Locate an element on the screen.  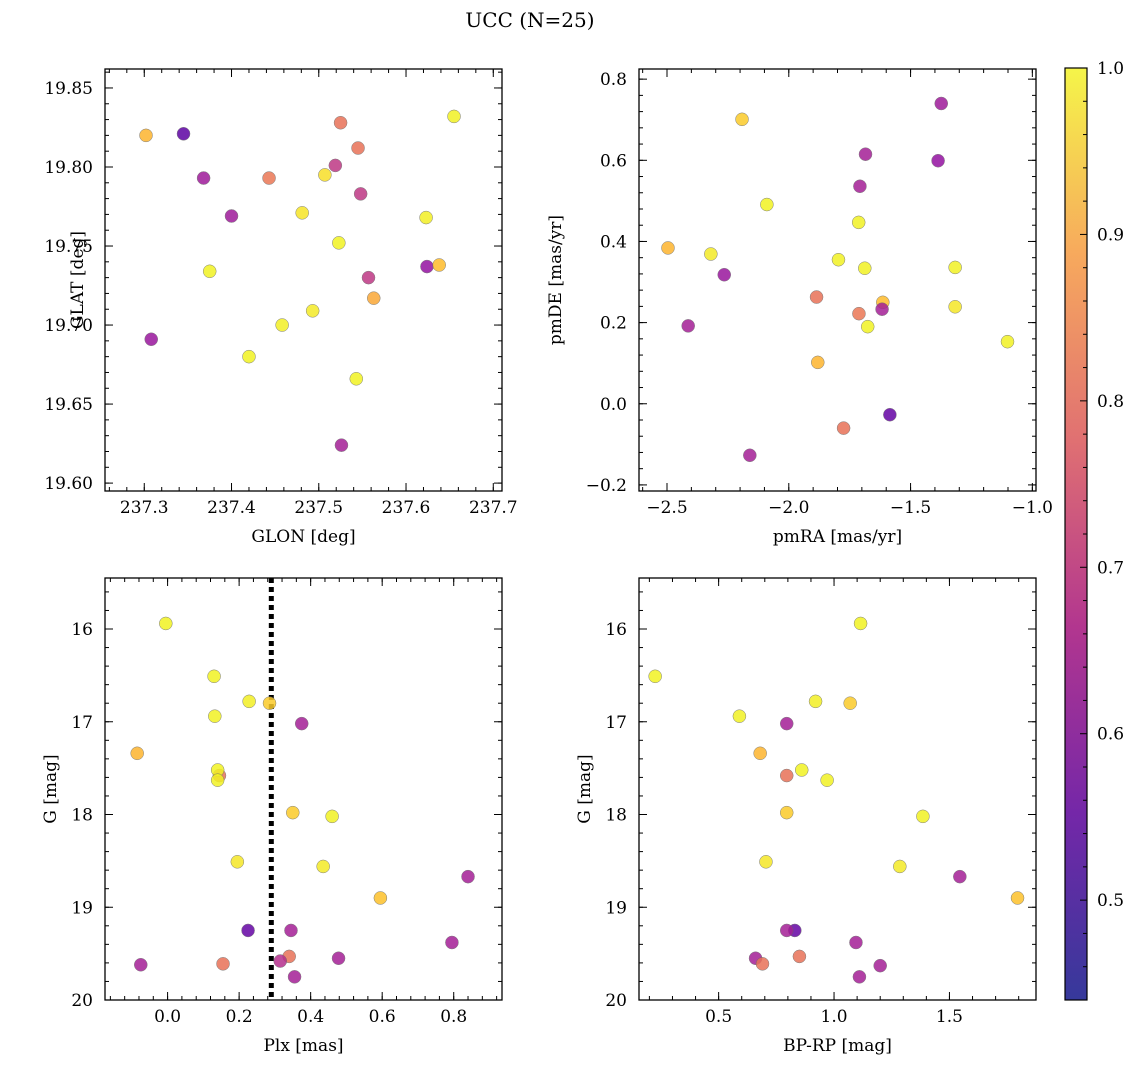
x-tick-label: 0.6 is located at coordinates (382, 1017).